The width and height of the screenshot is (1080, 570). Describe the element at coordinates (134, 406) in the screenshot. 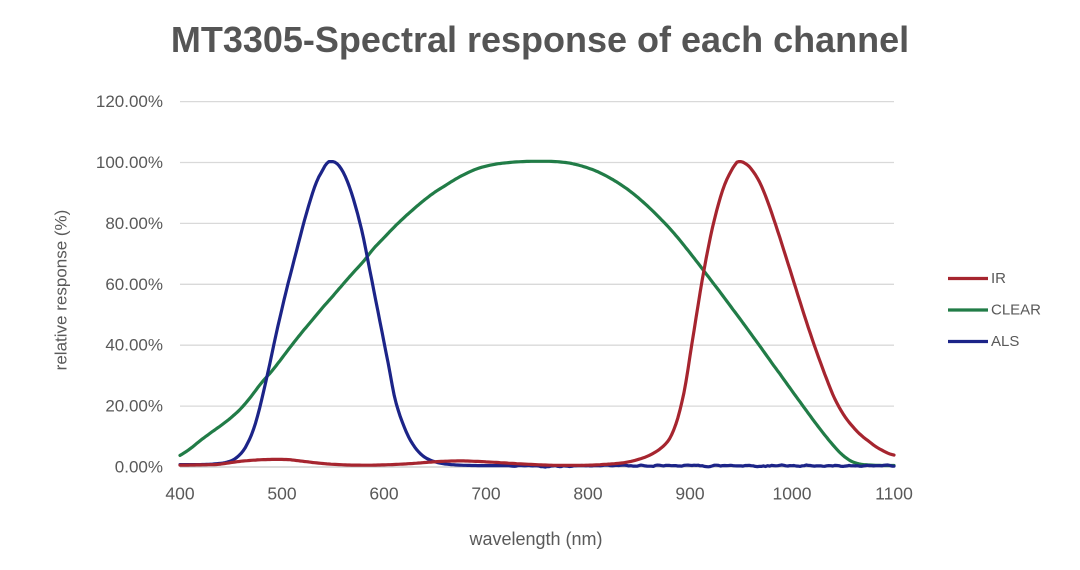

I see `svg-text: 20.00%` at that location.